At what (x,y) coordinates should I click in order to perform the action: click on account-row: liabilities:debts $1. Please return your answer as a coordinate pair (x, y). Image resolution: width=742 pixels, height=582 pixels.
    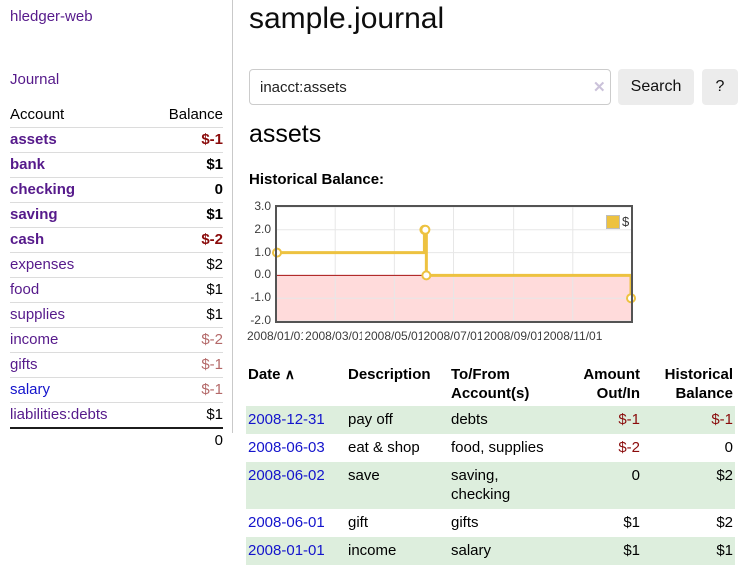
    Looking at the image, I should click on (116, 415).